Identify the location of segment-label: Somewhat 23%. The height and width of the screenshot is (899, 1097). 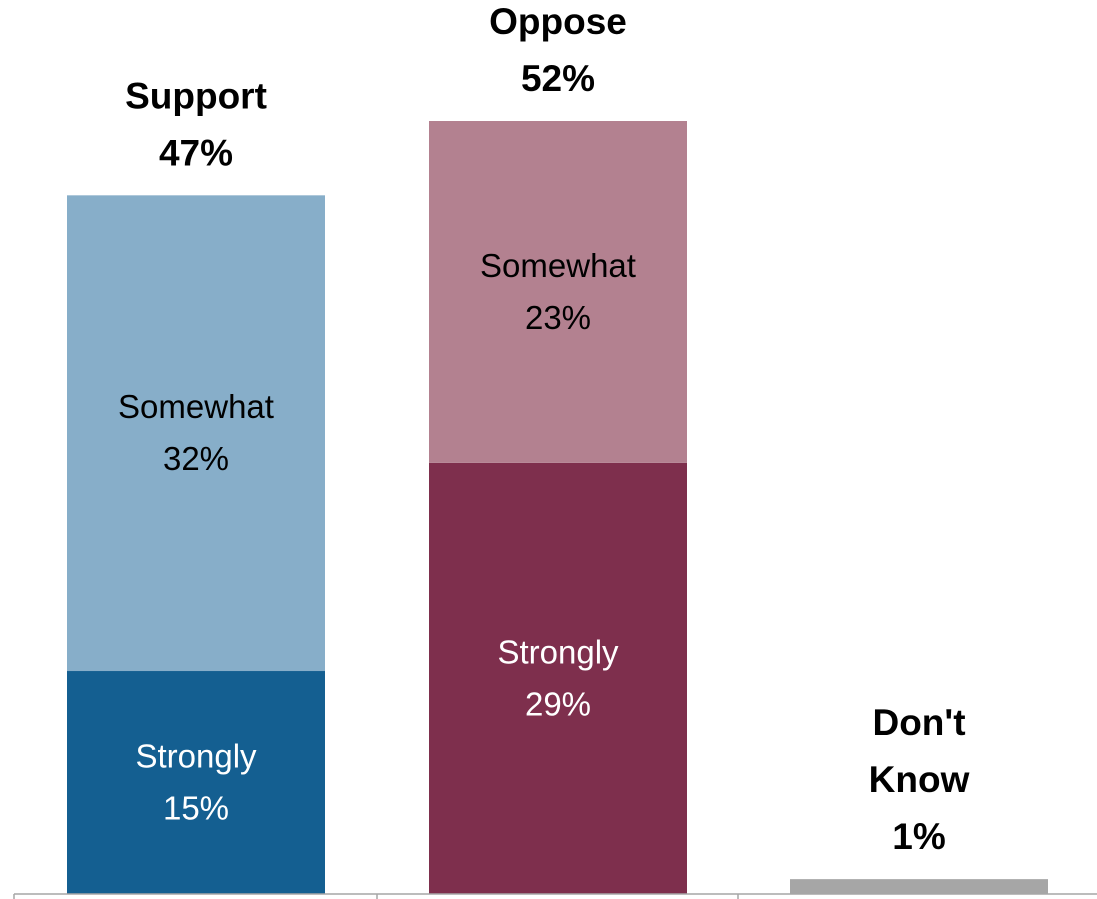
(558, 291).